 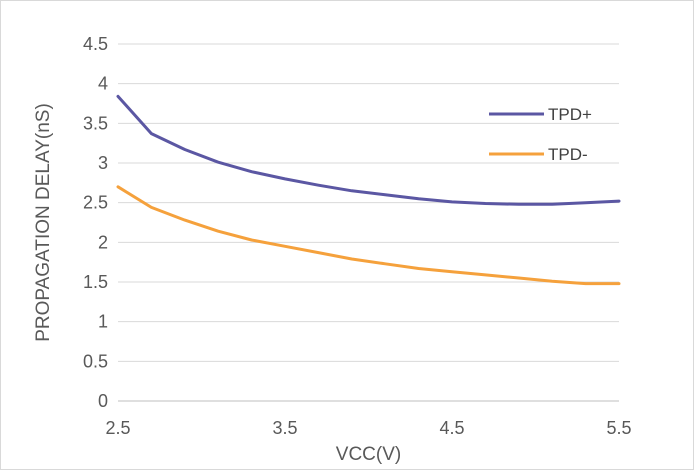 I want to click on y-tick-label: 4, so click(x=103, y=84).